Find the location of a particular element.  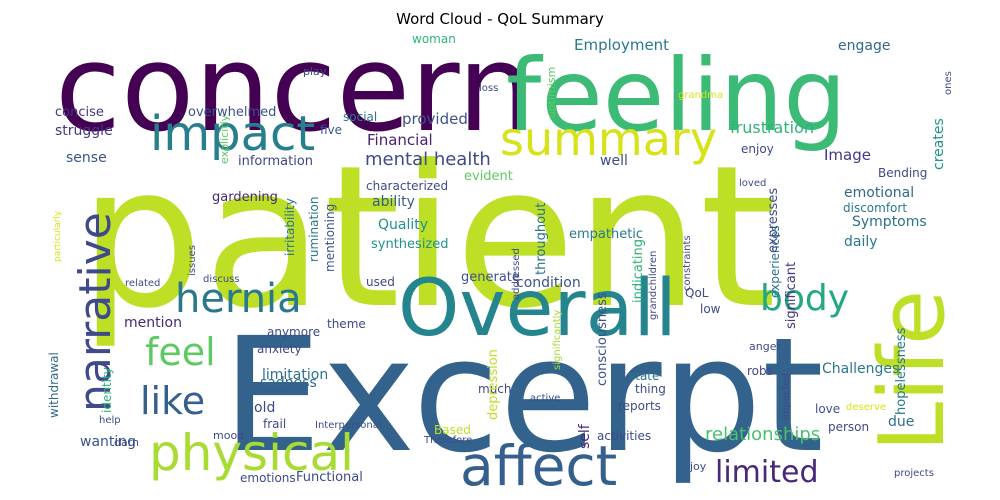

word-emotions: emotions is located at coordinates (268, 478).